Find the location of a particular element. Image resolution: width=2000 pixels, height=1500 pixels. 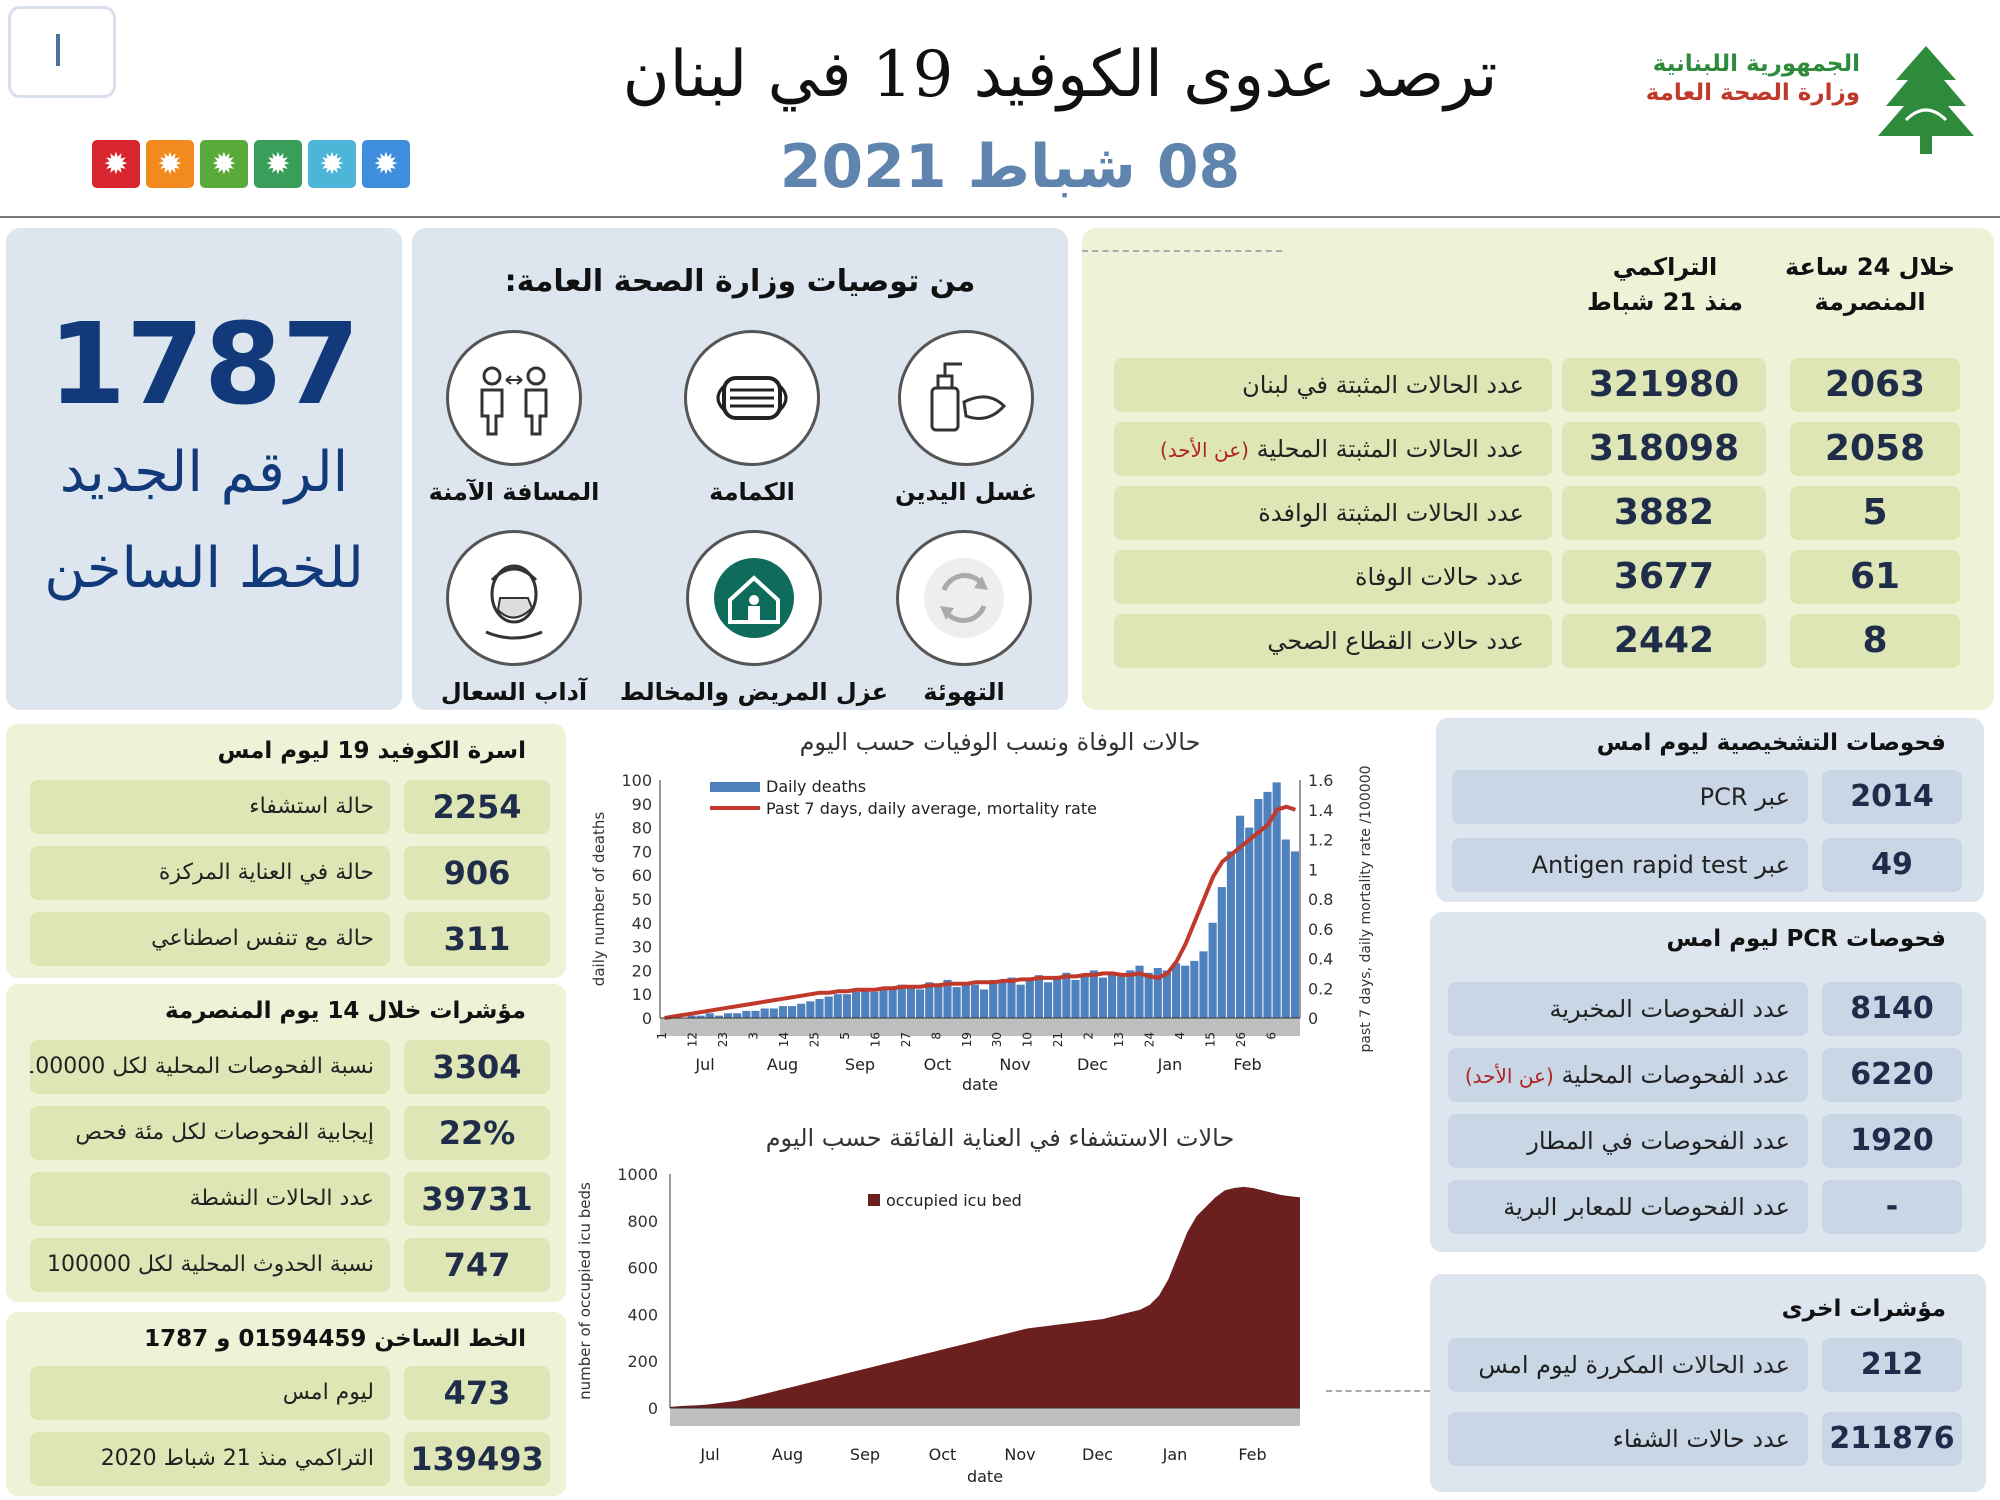

report-date: 08 شباط 2021 is located at coordinates (1010, 167).